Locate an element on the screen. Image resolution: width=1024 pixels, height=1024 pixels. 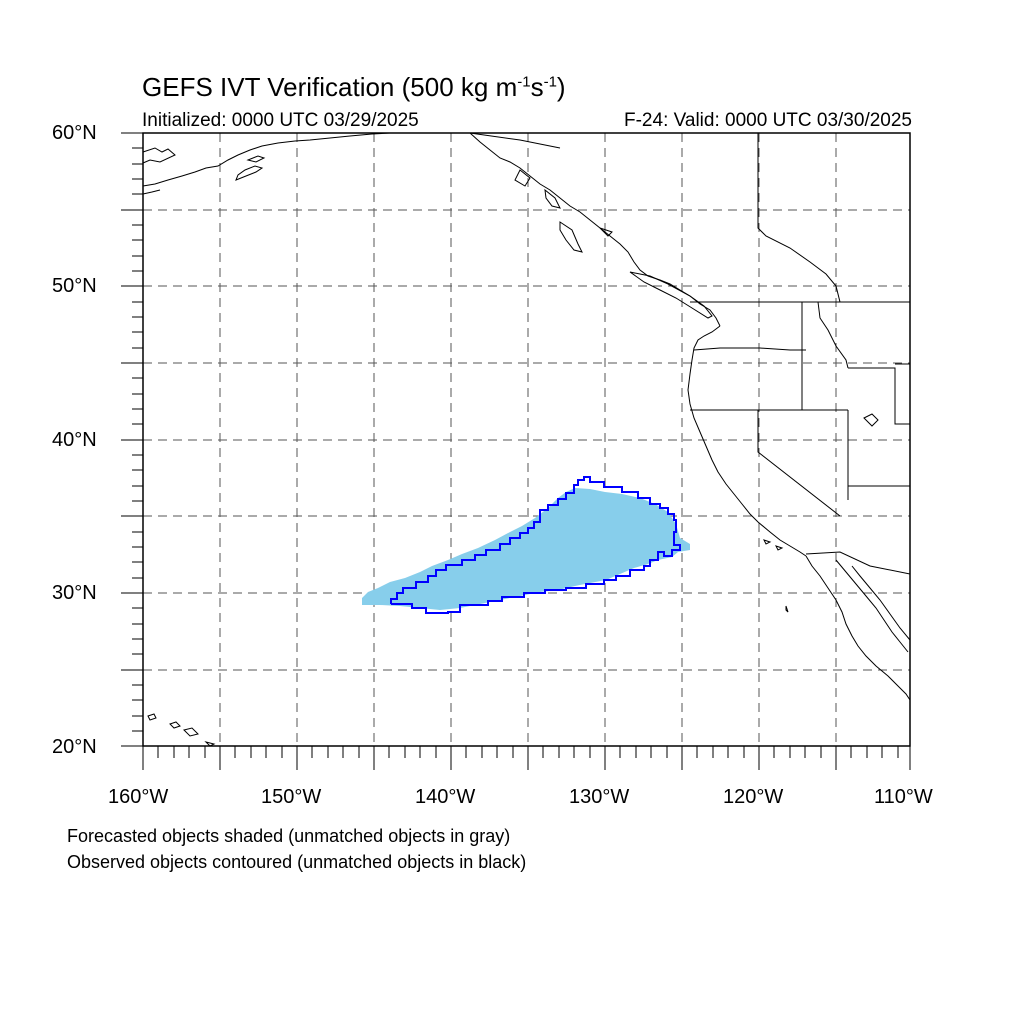
lon-label-120w: 120°W is located at coordinates (753, 797).